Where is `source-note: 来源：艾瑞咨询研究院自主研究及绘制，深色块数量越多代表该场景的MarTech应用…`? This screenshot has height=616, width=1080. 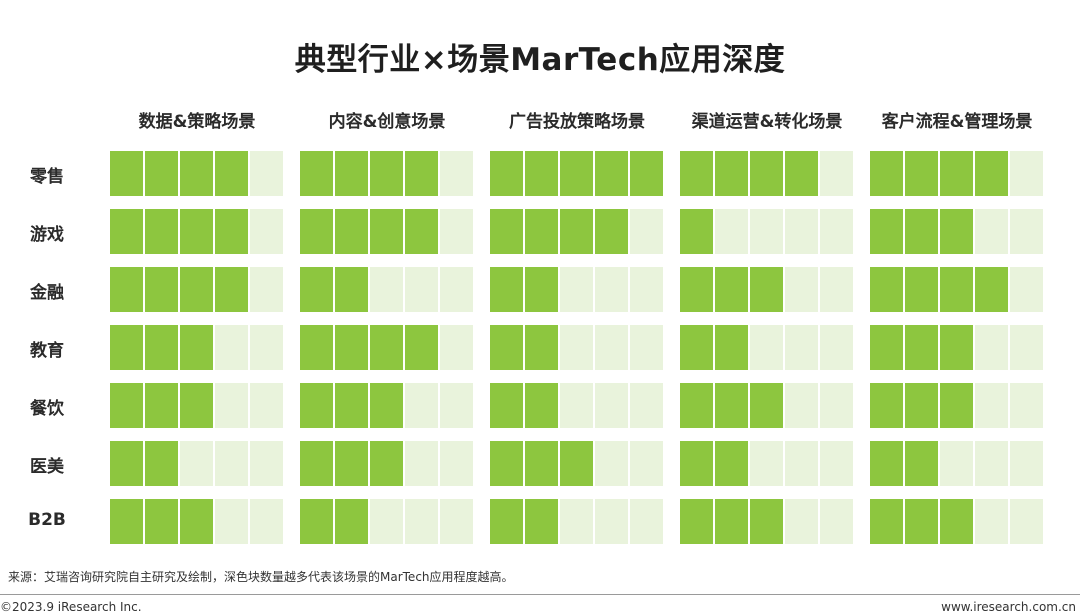
source-note: 来源：艾瑞咨询研究院自主研究及绘制，深色块数量越多代表该场景的MarTech应用… is located at coordinates (261, 577).